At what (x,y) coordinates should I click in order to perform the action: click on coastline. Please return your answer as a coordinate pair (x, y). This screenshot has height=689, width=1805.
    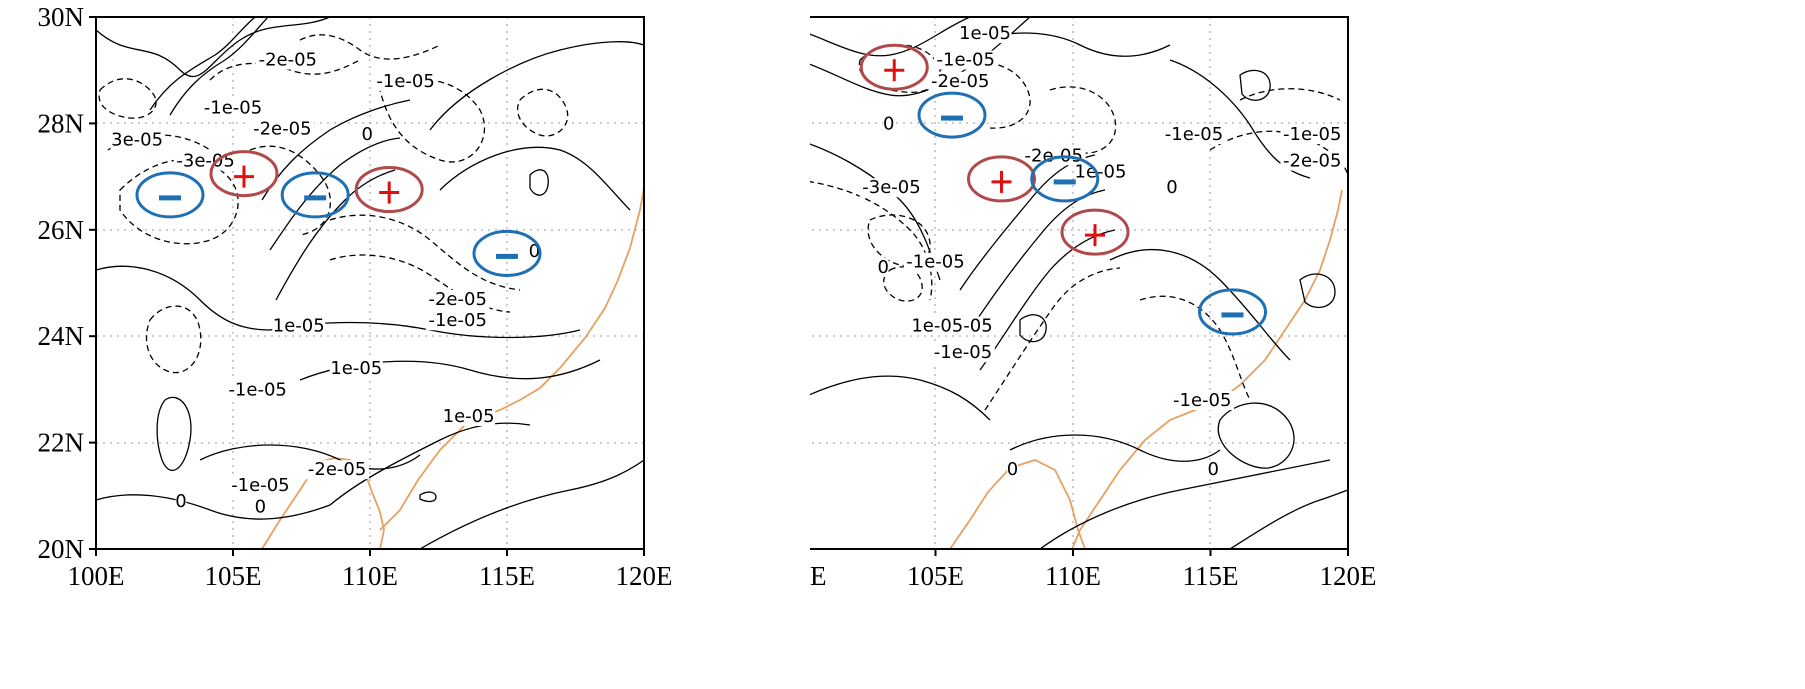
    Looking at the image, I should click on (1146, 369).